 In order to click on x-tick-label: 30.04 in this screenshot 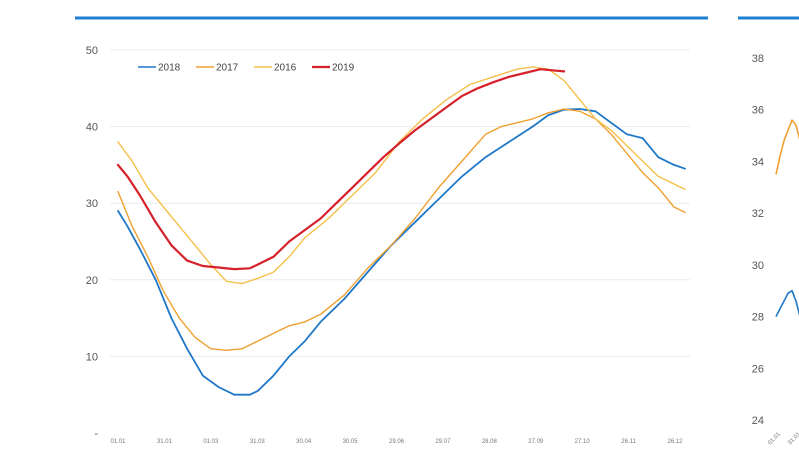, I will do `click(304, 442)`.